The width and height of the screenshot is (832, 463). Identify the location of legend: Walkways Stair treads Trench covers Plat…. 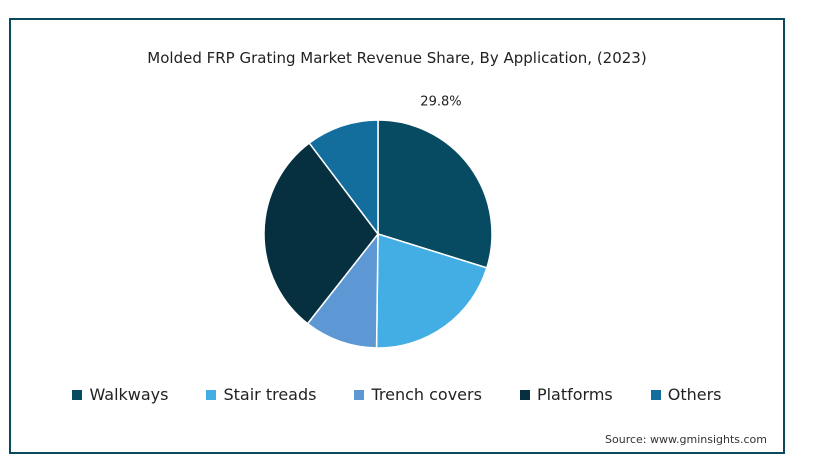
(397, 394).